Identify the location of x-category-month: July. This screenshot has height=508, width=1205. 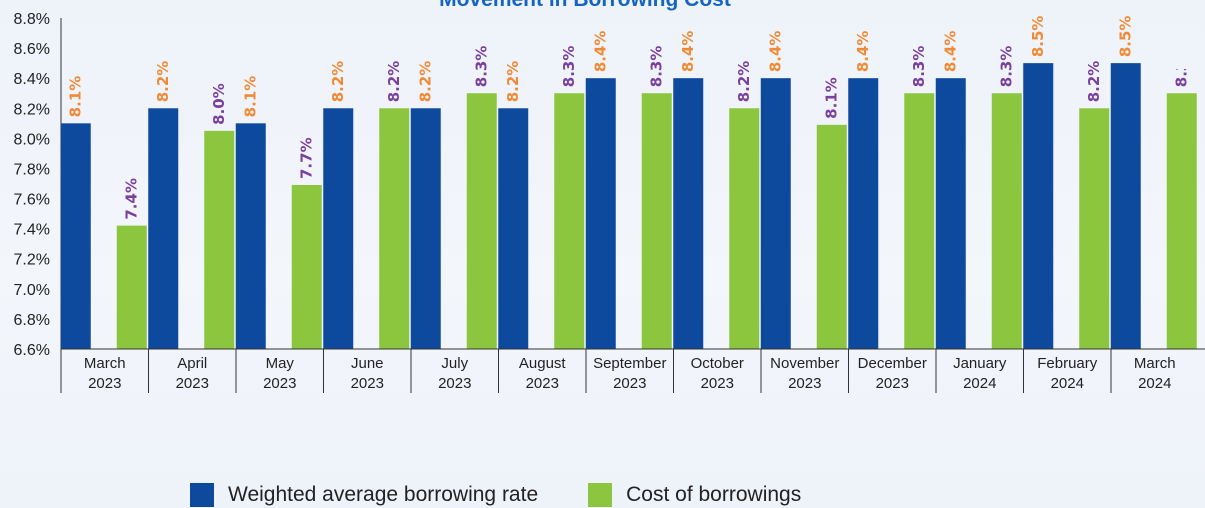
(454, 363).